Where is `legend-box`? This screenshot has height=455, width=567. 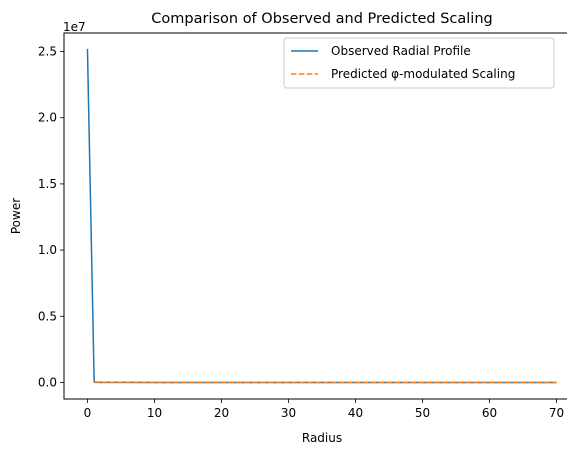
legend-box is located at coordinates (419, 63).